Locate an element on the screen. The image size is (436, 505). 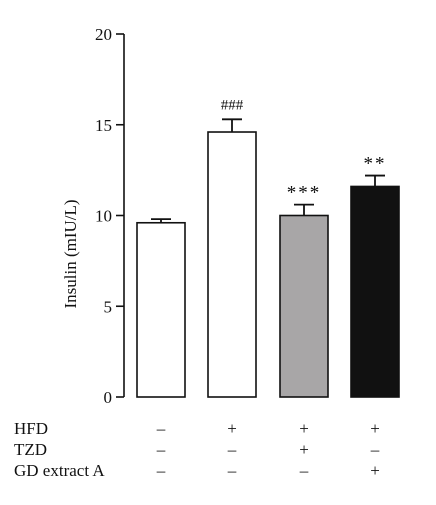
y-tick-label: 15 is located at coordinates (103, 125).